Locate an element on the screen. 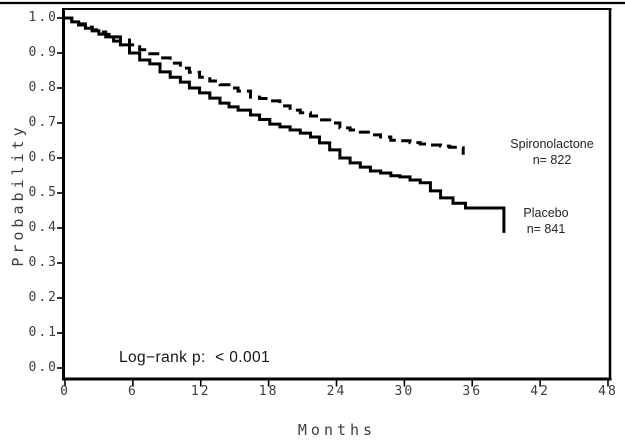  x-tick-label: 18 is located at coordinates (268, 391).